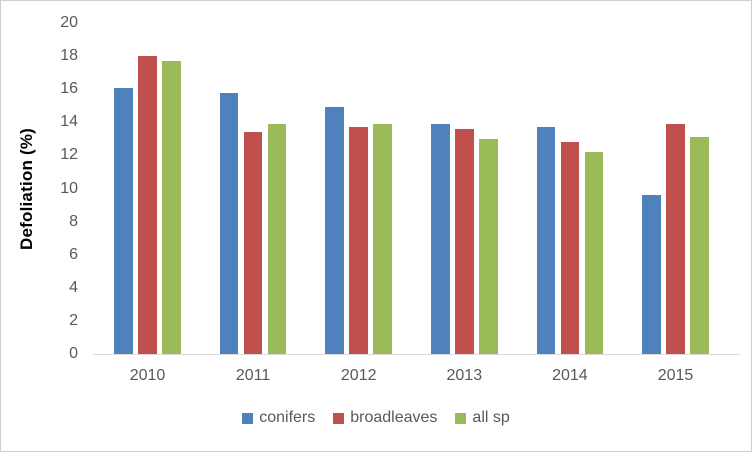 The image size is (752, 452). I want to click on bar-all-sp-2011, so click(277, 238).